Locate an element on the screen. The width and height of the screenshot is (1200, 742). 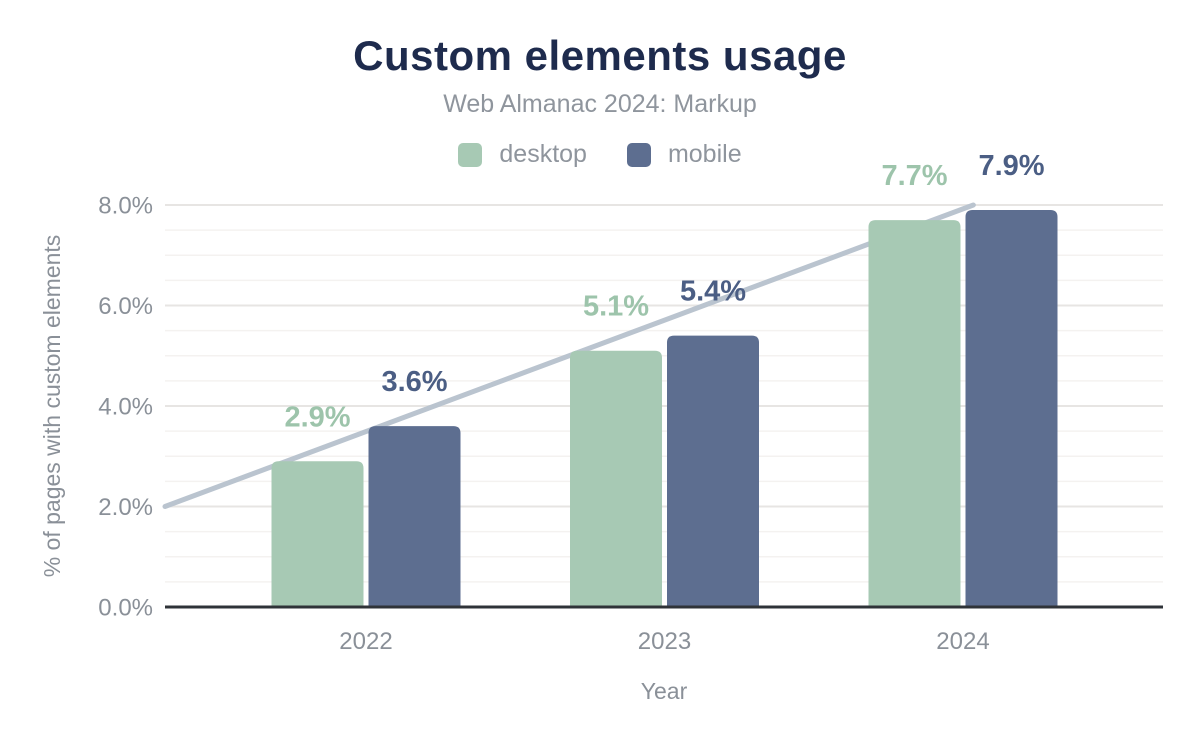
legend: desktop mobile is located at coordinates (600, 154).